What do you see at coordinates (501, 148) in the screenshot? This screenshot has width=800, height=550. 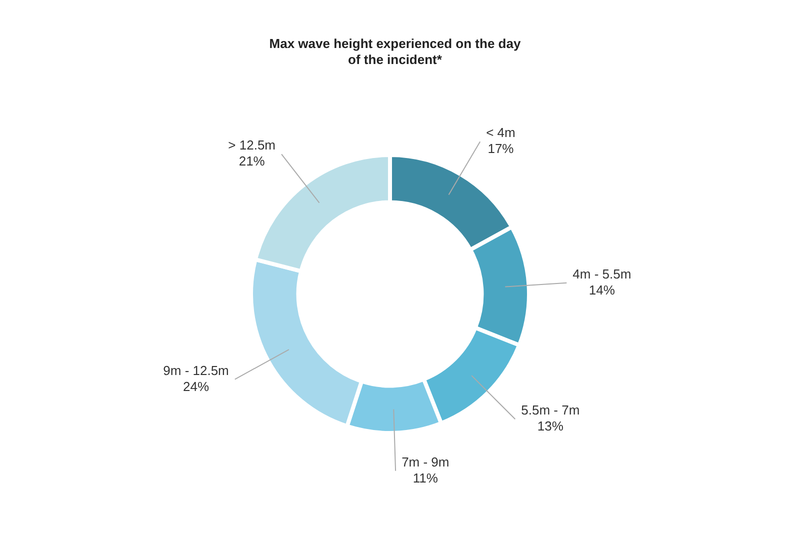 I see `data-label: 17%` at bounding box center [501, 148].